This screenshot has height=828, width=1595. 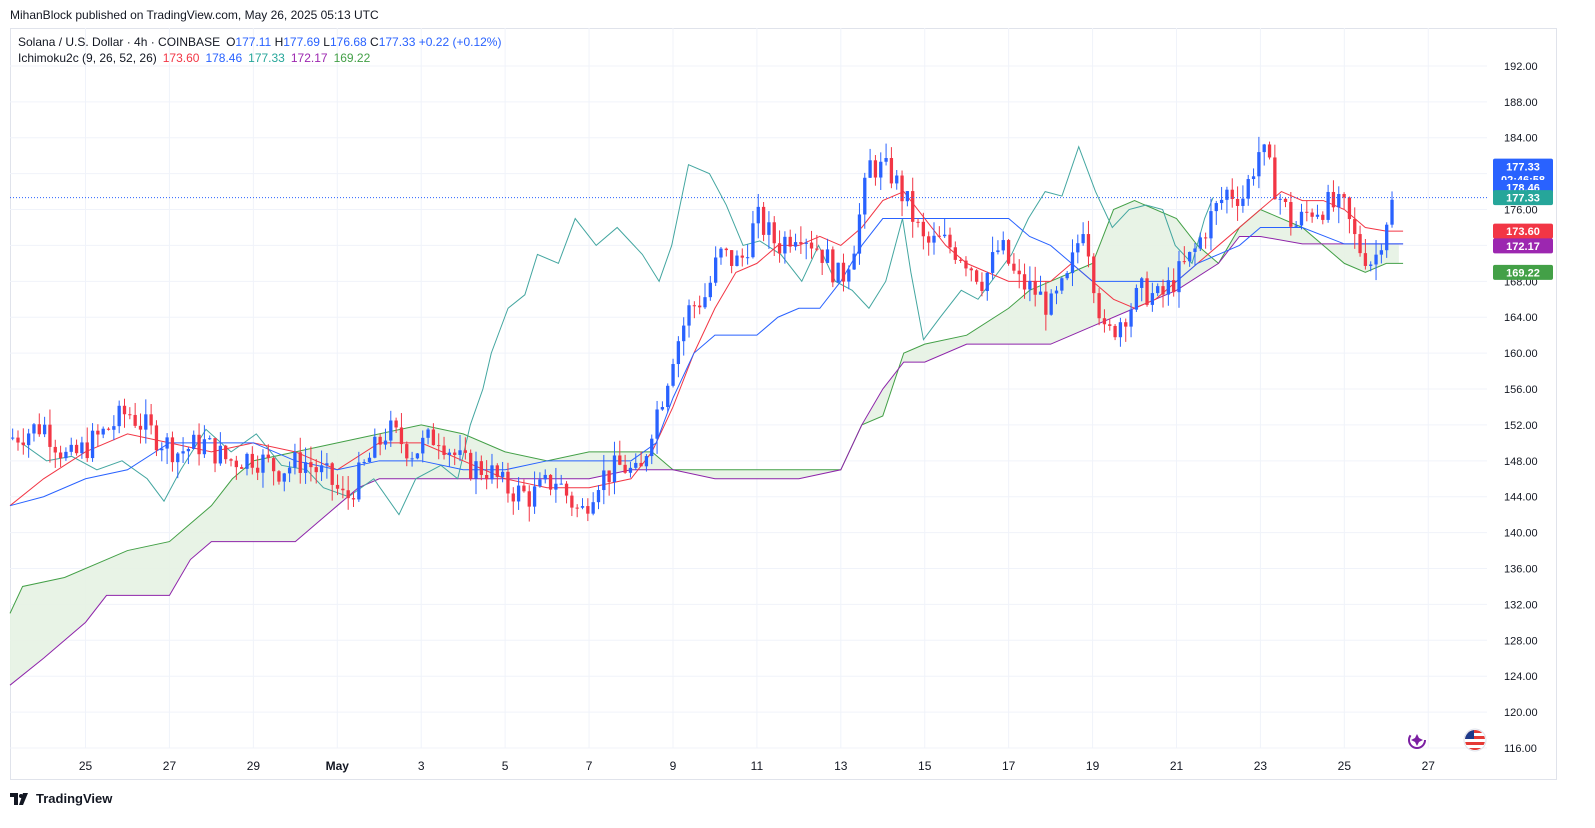 I want to click on x-tick-label: 7, so click(x=589, y=766).